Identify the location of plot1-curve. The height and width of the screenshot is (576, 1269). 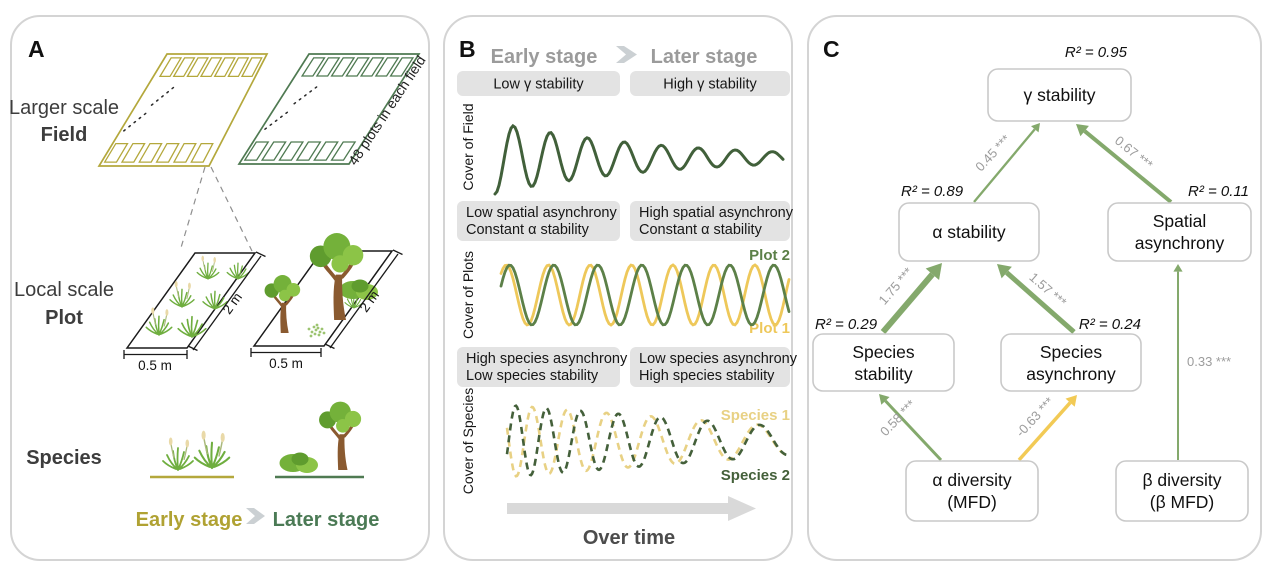
(645, 295).